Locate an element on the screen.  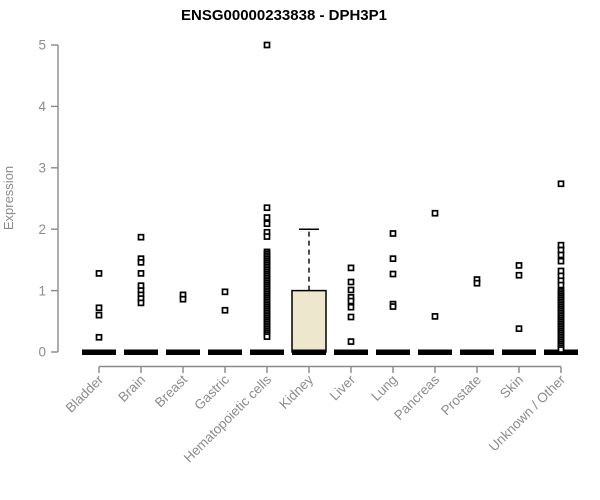
category-label: Unknown / Other is located at coordinates (527, 413).